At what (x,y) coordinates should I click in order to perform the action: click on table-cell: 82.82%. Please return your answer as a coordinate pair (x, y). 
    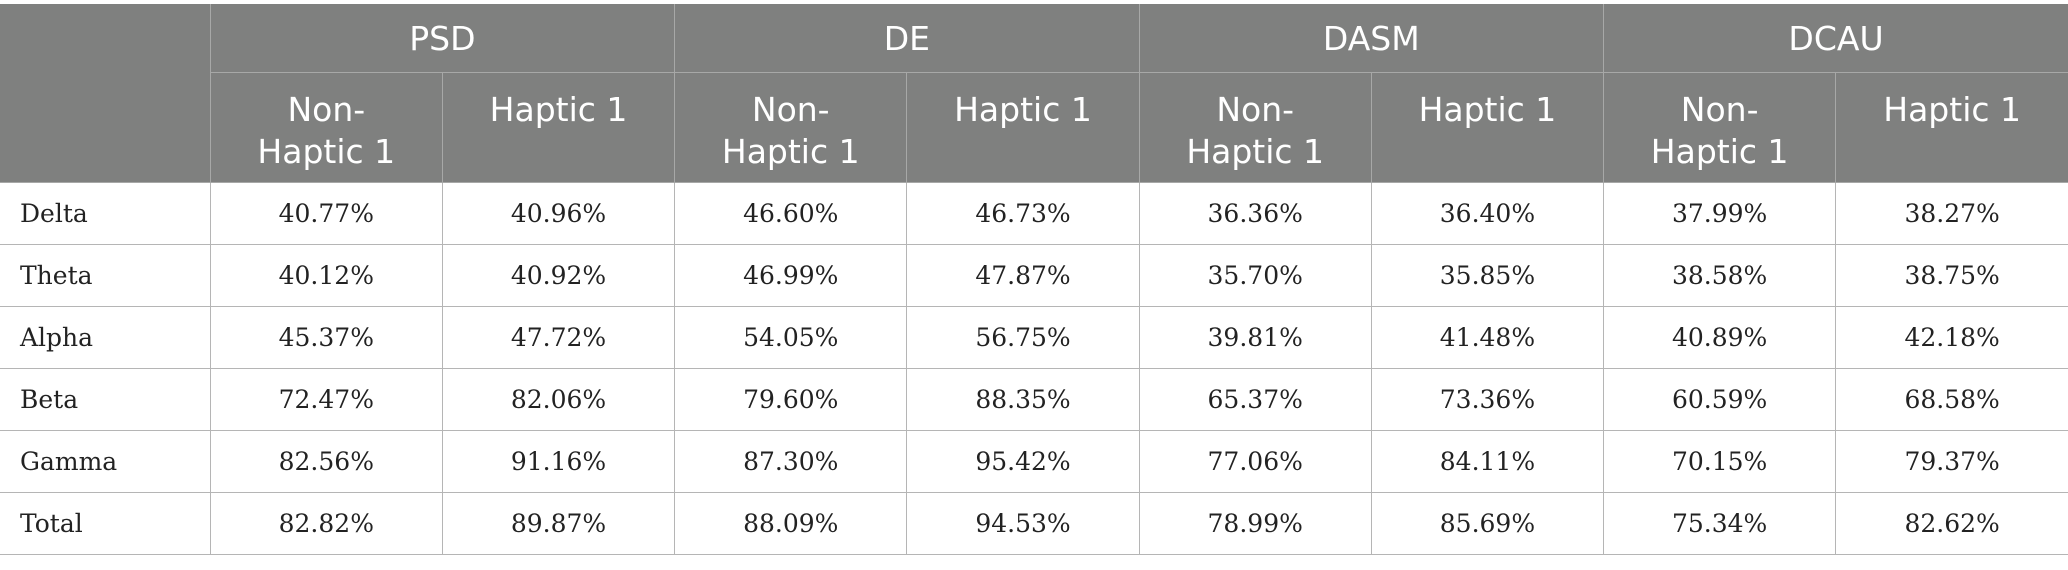
    Looking at the image, I should click on (326, 523).